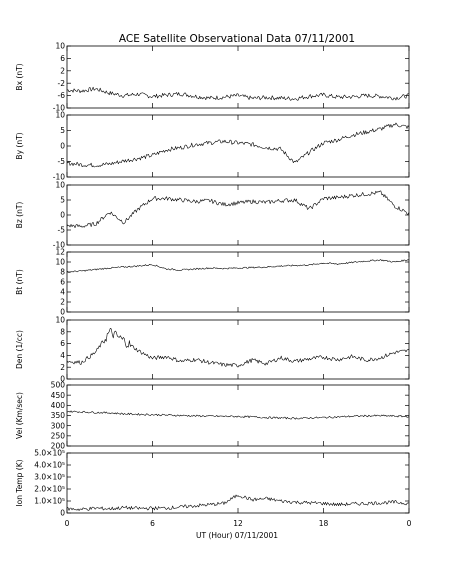 The height and width of the screenshot is (567, 454). Describe the element at coordinates (19, 482) in the screenshot. I see `temp-ylabel: Ion Temp (K)` at that location.